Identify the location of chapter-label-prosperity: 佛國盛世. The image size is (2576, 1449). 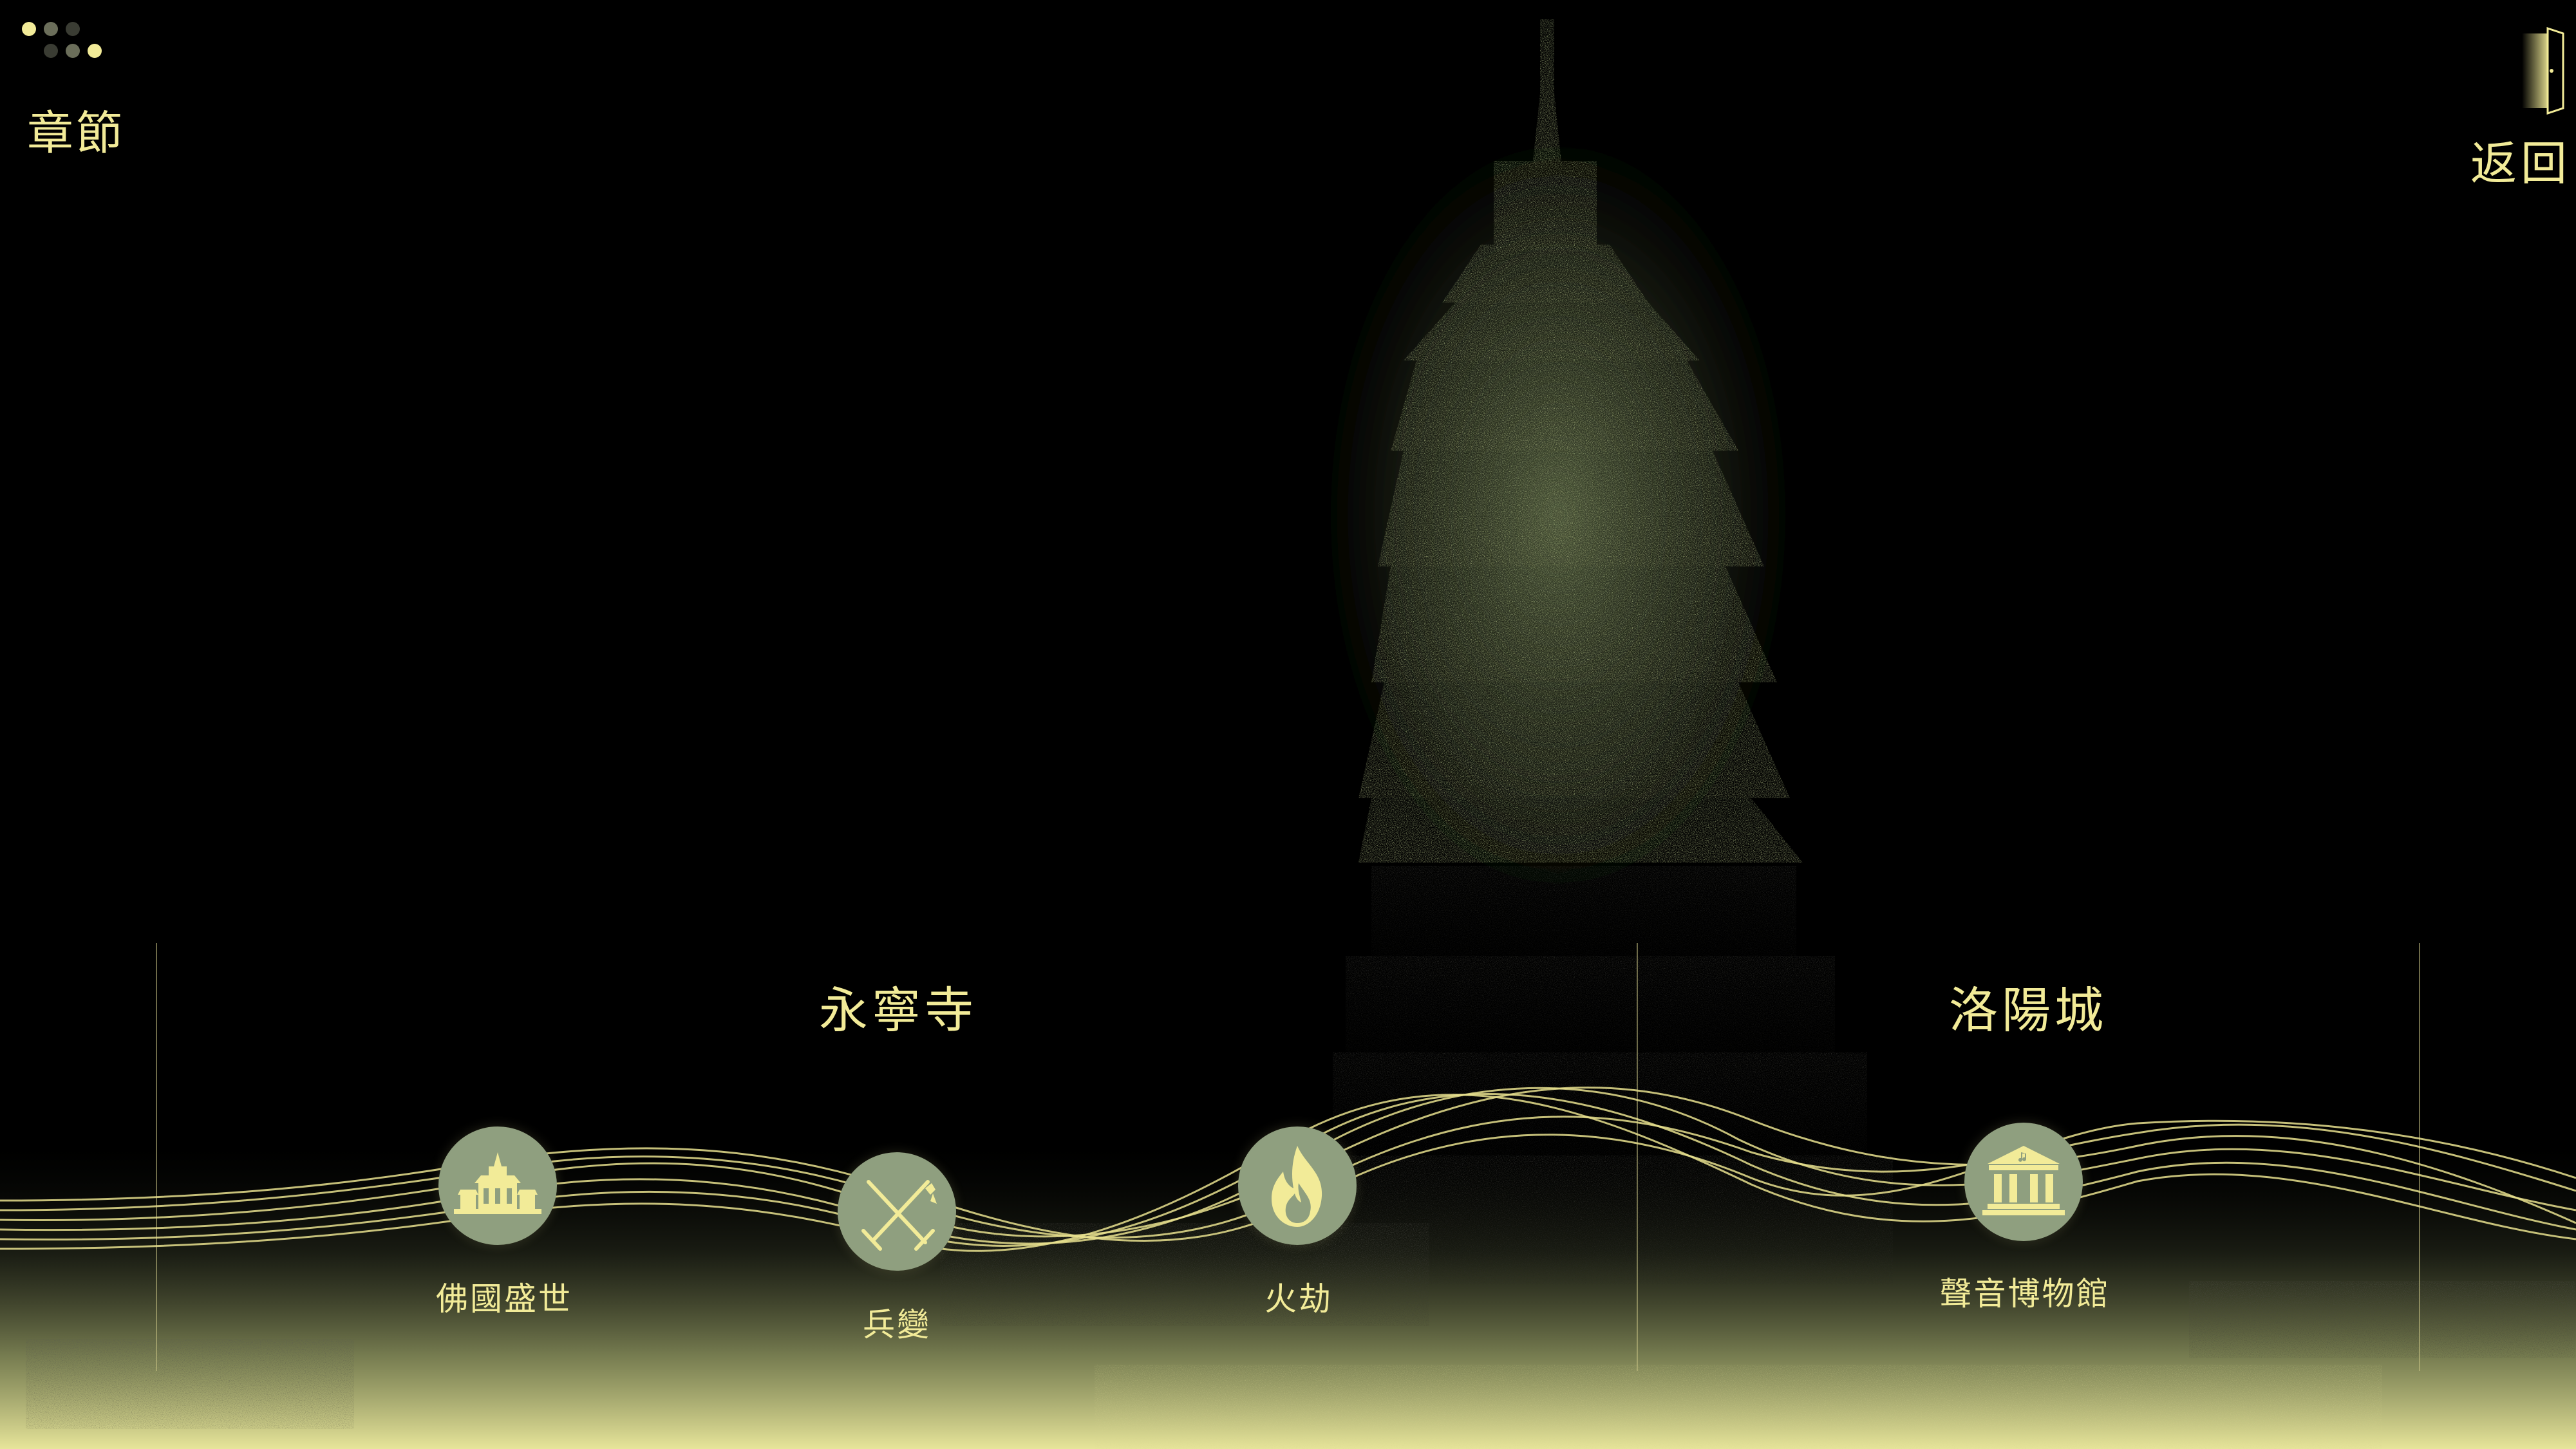
(504, 1299).